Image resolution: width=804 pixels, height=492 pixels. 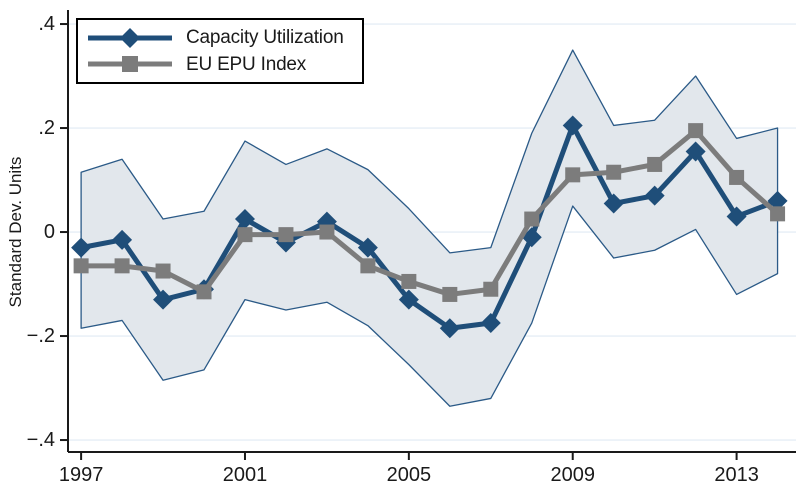 I want to click on legend-label-capacity-utilization: Capacity Utilization, so click(x=265, y=38).